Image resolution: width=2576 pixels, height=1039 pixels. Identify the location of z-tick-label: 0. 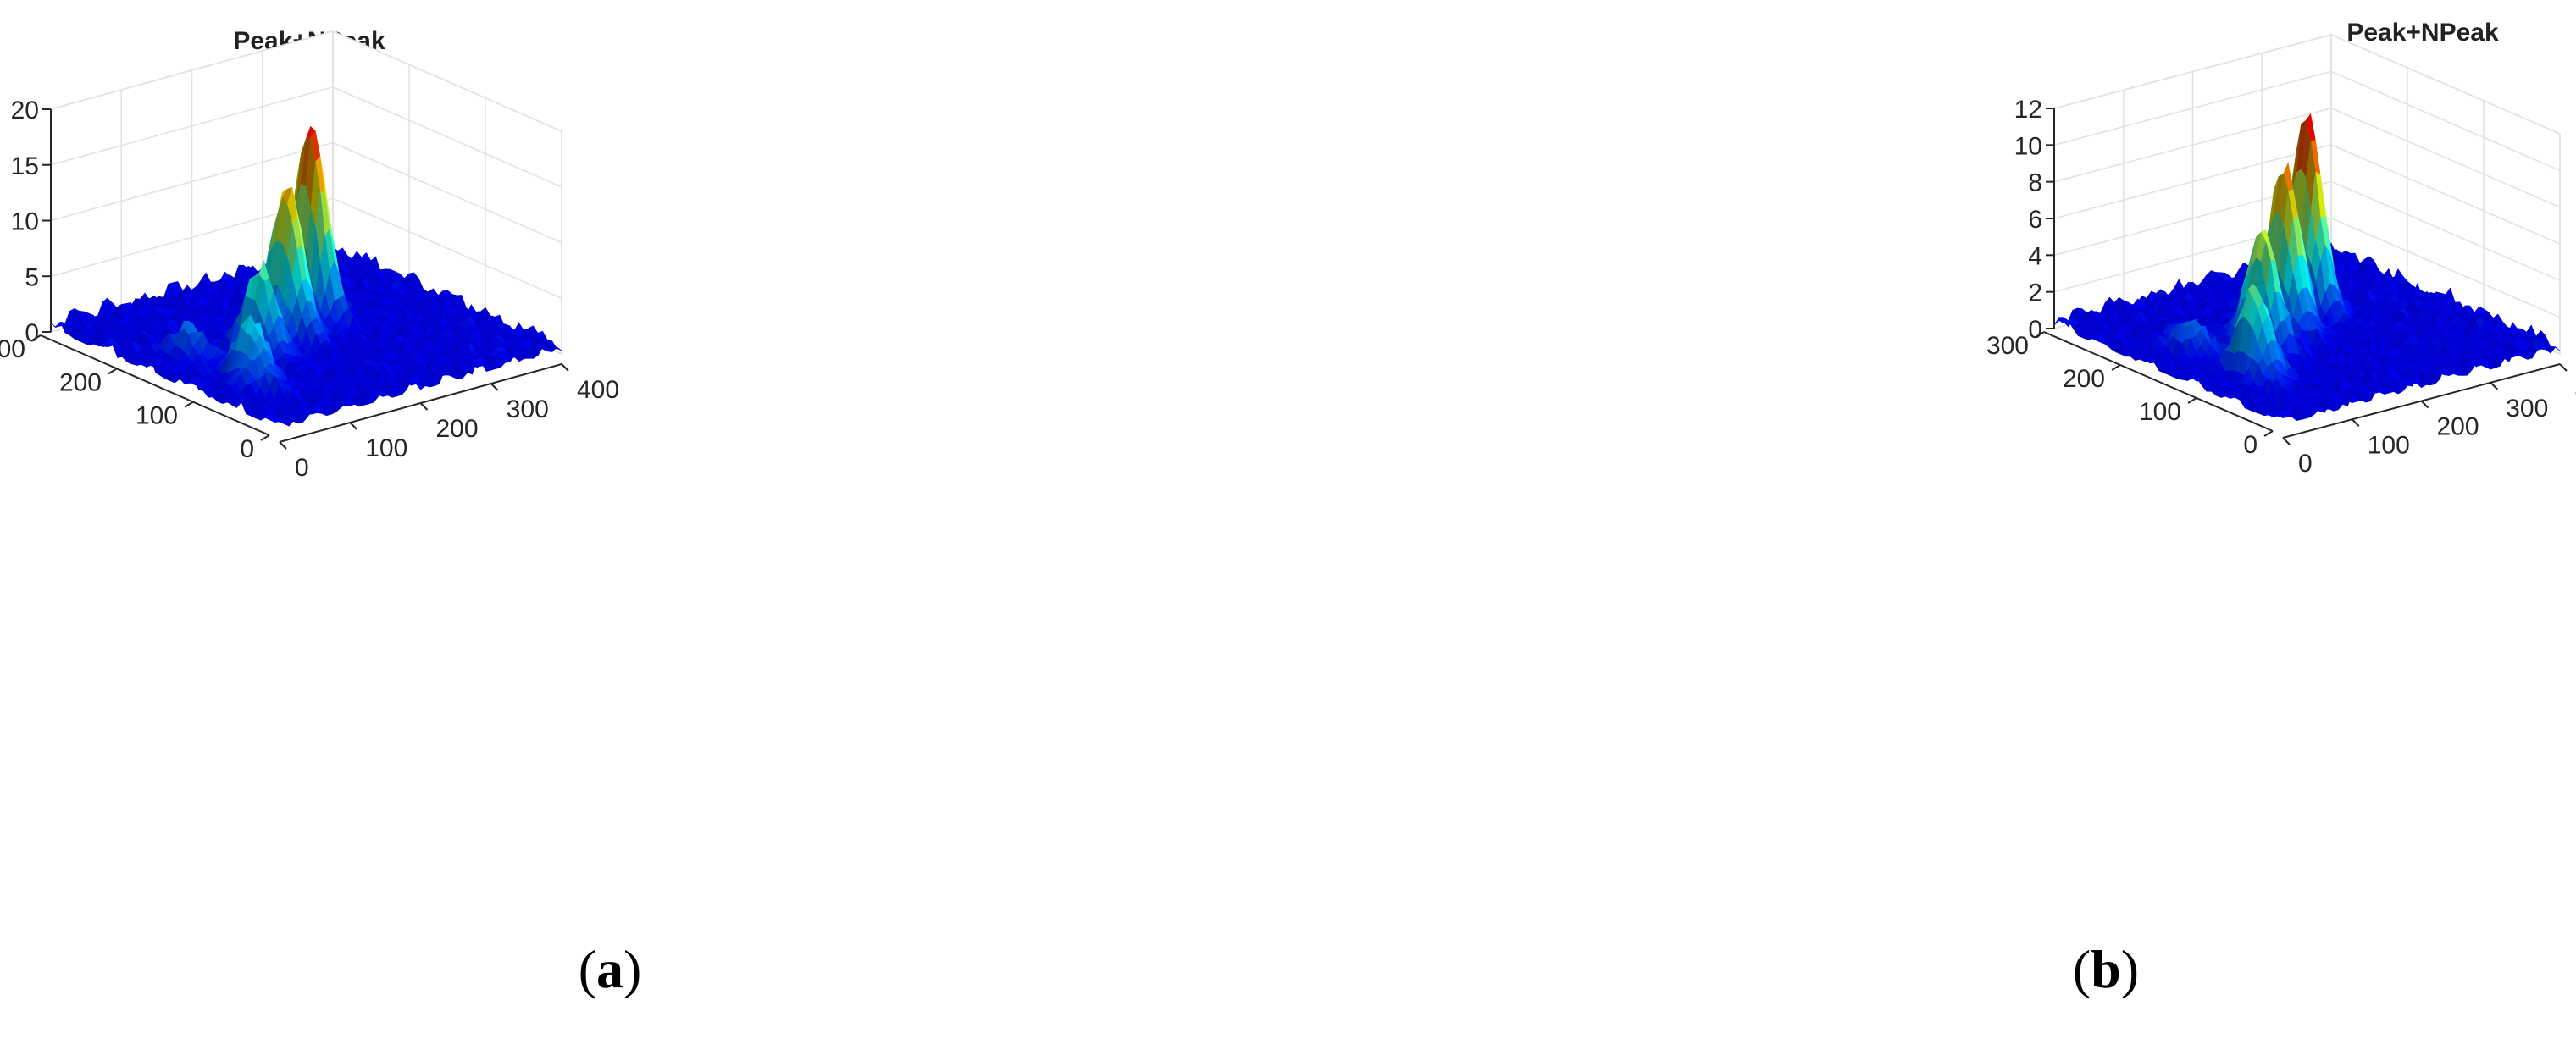
(32, 333).